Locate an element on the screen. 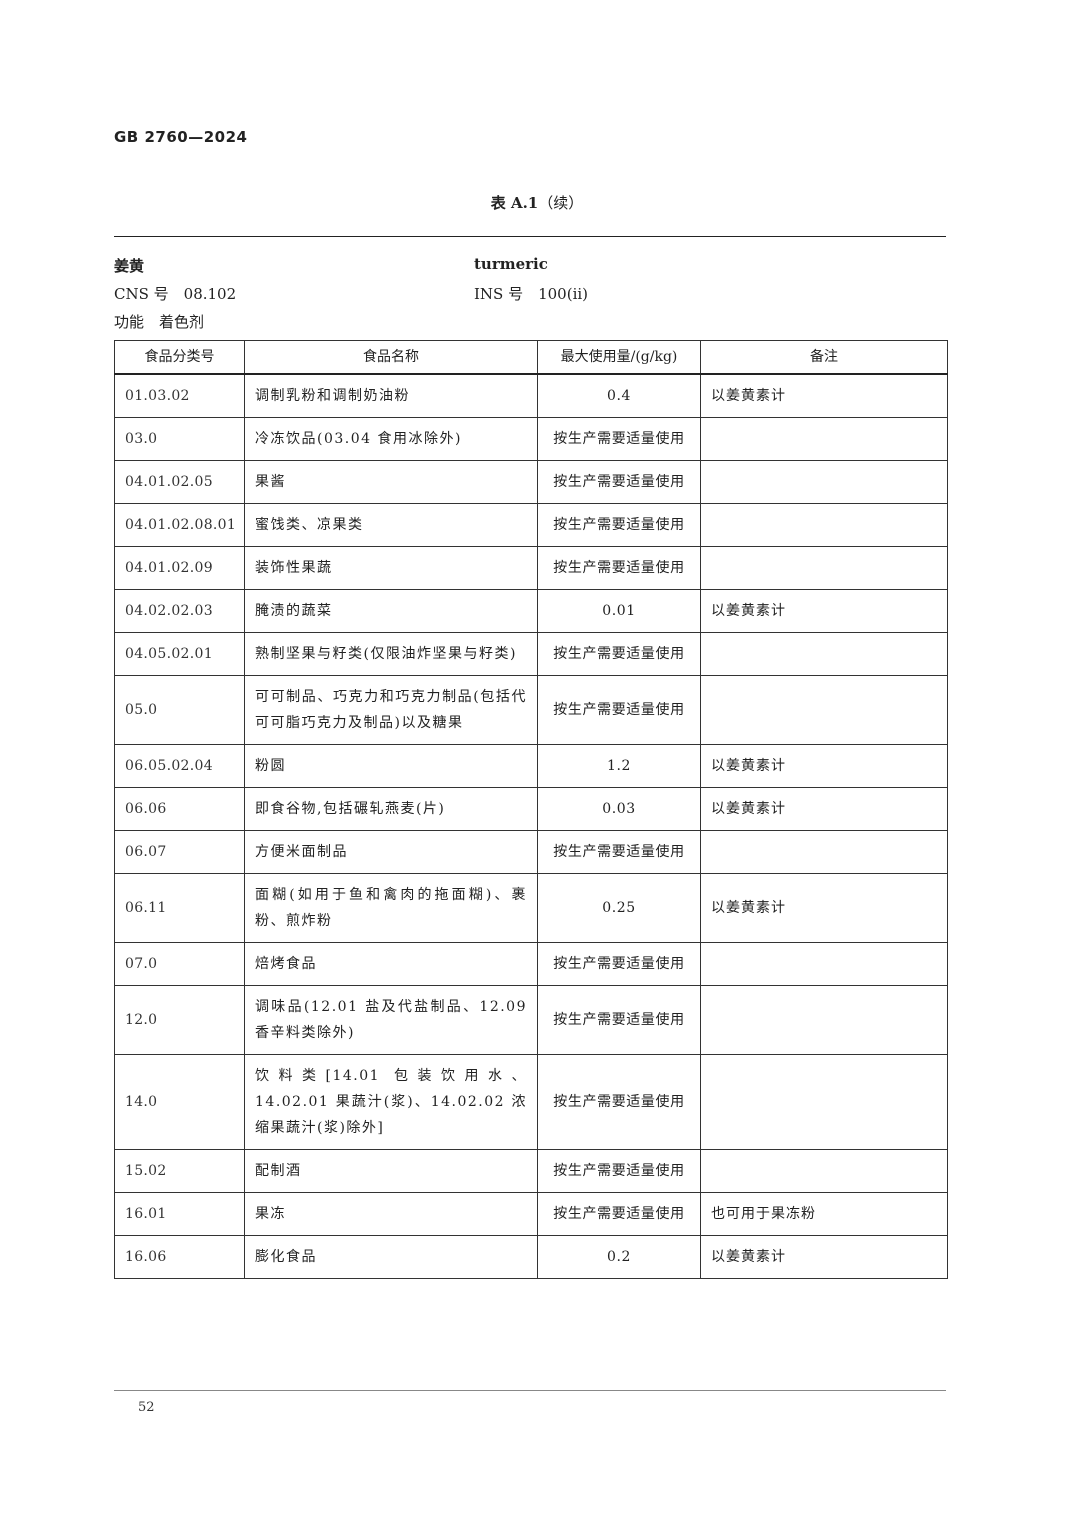 The height and width of the screenshot is (1520, 1074). cell-max-usage: 0.03 is located at coordinates (619, 809).